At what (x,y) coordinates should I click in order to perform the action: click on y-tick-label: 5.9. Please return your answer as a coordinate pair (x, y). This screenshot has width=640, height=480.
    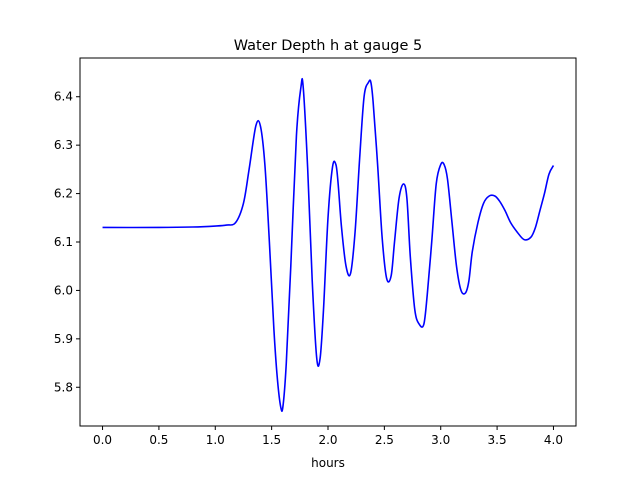
    Looking at the image, I should click on (63, 339).